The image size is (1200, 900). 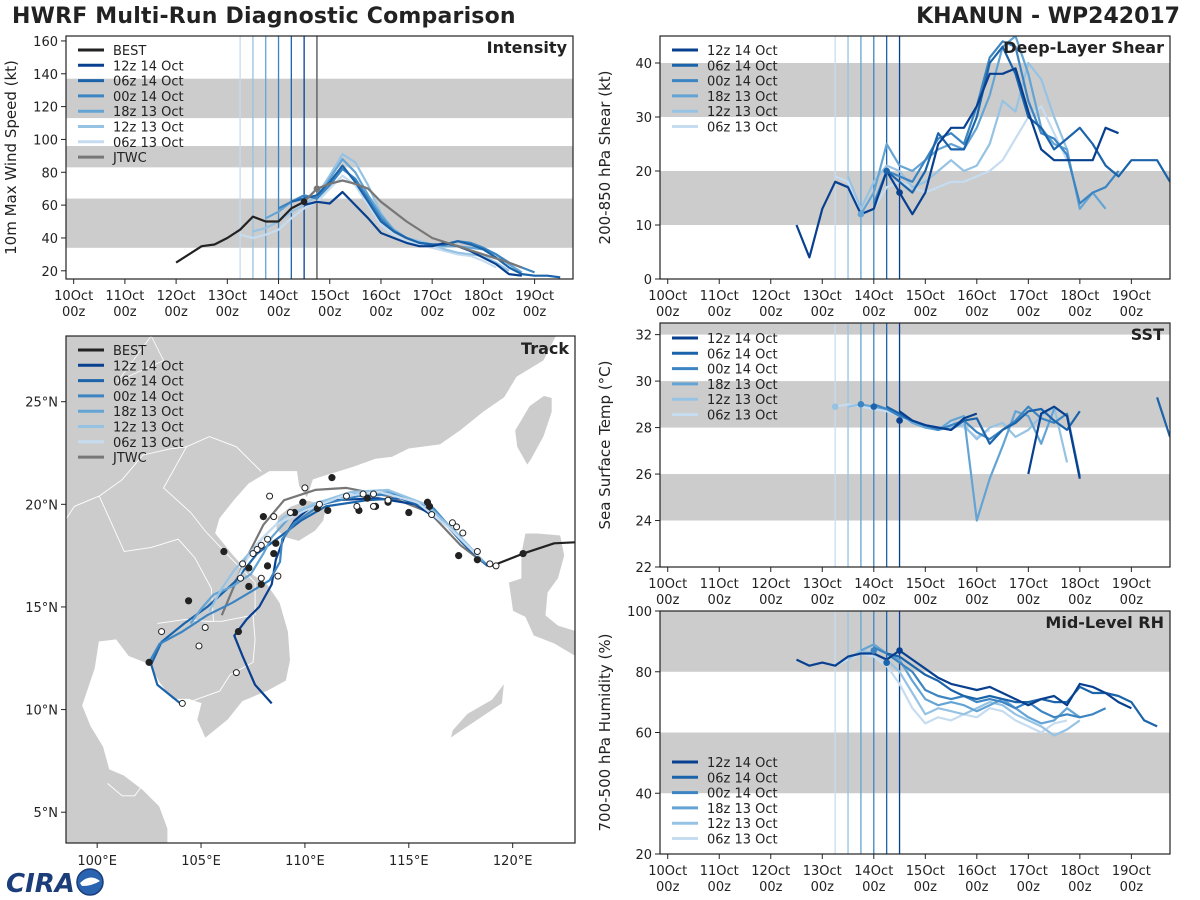 I want to click on y-tick-label: 5°N, so click(x=46, y=813).